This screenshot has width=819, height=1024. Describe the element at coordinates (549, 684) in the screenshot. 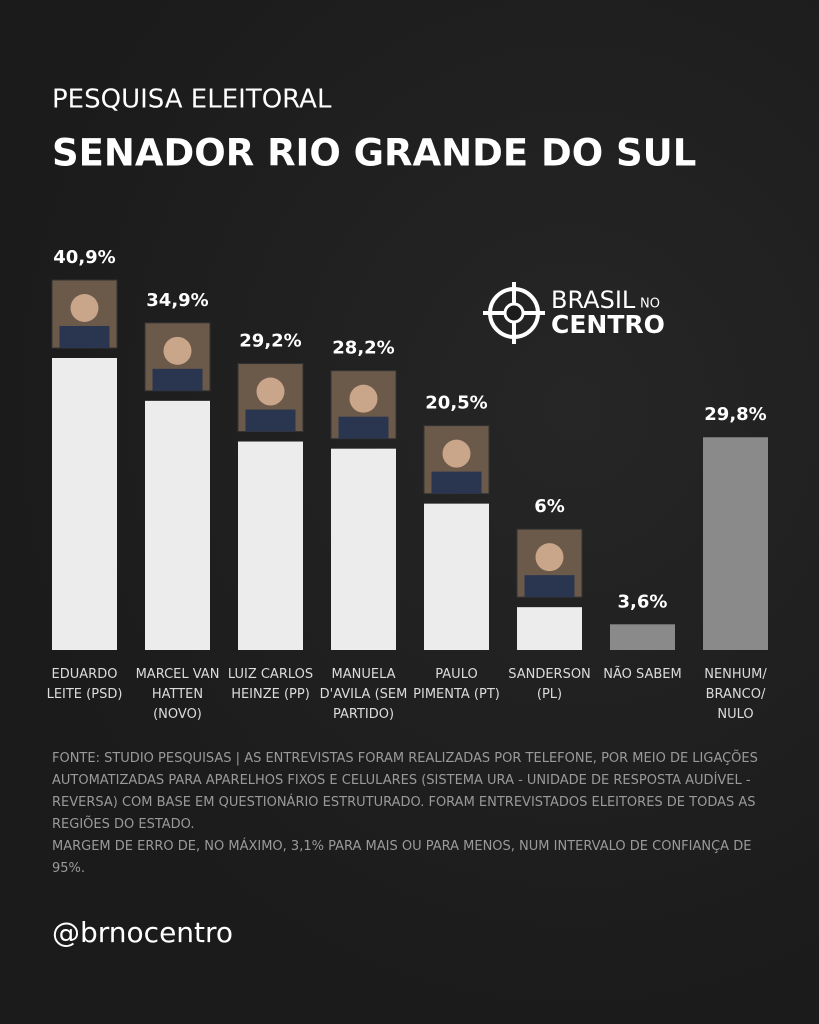

I see `category-label: SANDERSON (PL)` at that location.